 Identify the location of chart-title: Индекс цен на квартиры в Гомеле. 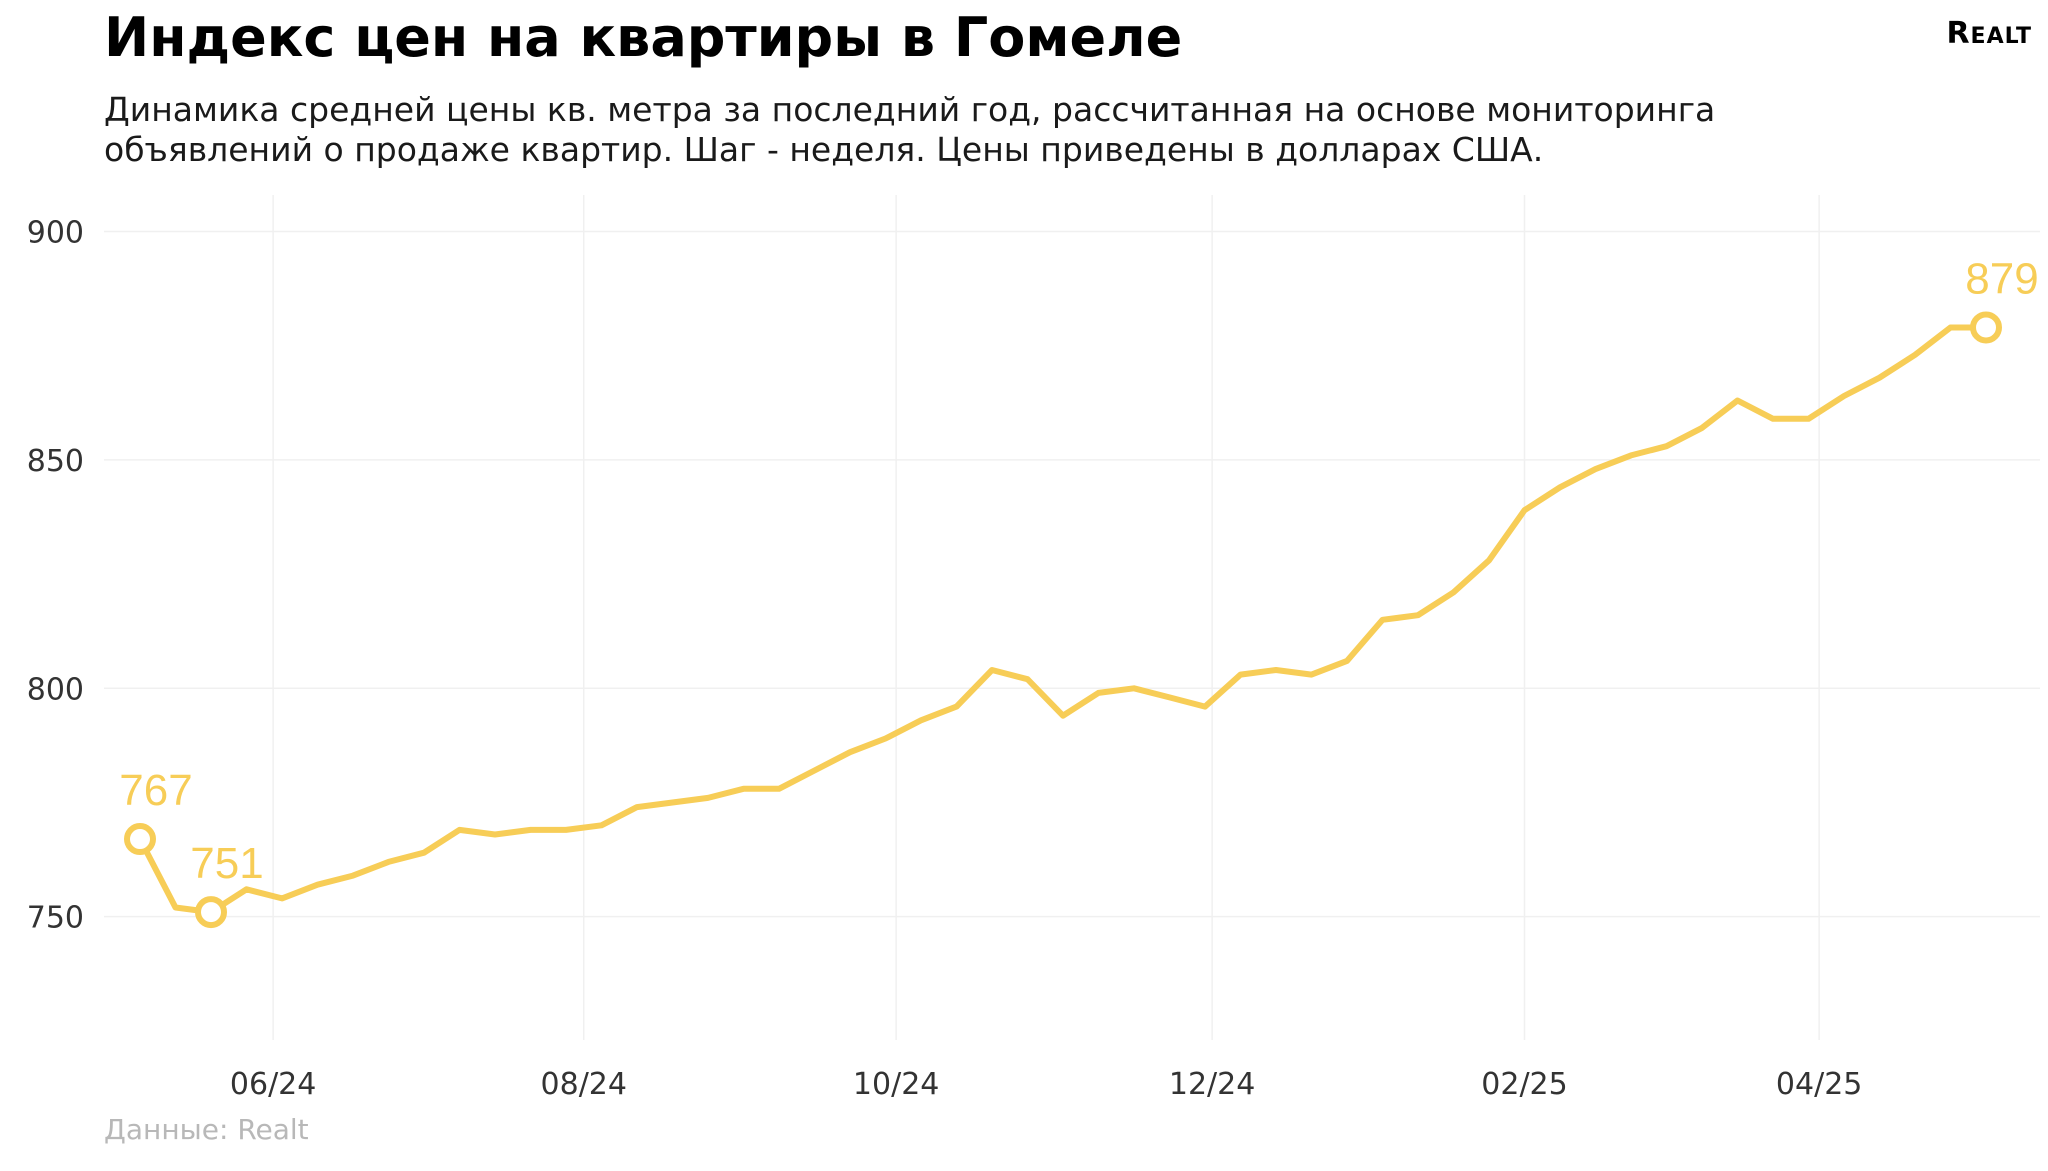
(643, 37).